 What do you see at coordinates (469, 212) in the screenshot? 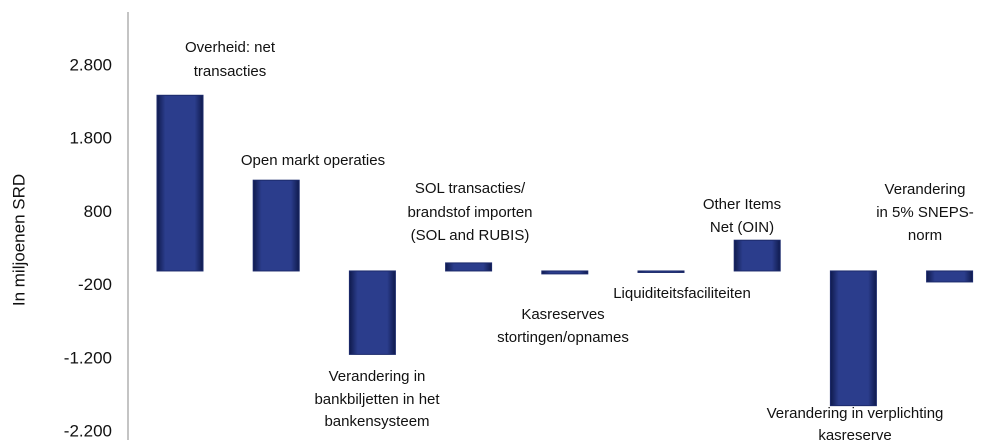
I see `category-label: brandstof importen` at bounding box center [469, 212].